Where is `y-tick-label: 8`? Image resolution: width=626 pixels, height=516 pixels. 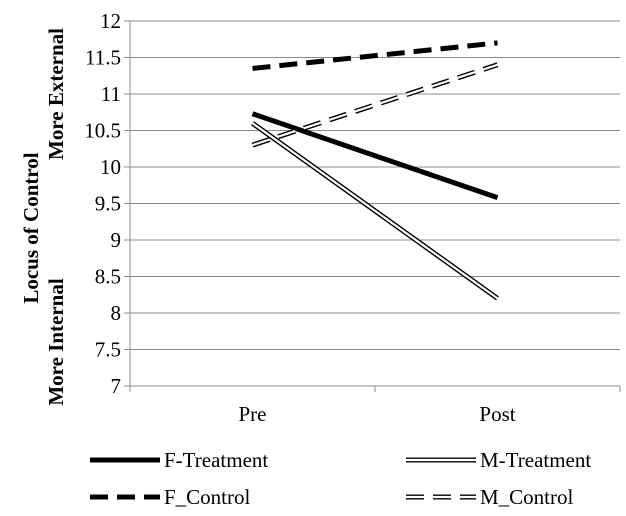
y-tick-label: 8 is located at coordinates (116, 313).